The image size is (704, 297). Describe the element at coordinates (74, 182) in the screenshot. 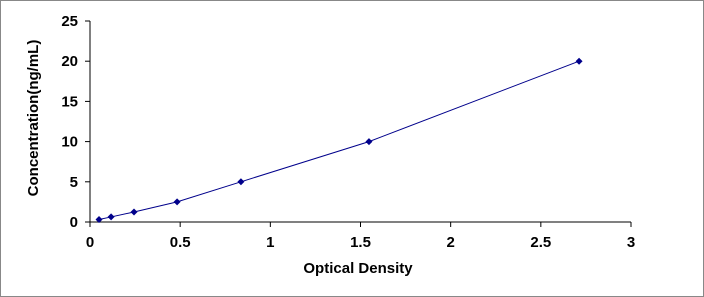

I see `y-tick-label: 5` at that location.